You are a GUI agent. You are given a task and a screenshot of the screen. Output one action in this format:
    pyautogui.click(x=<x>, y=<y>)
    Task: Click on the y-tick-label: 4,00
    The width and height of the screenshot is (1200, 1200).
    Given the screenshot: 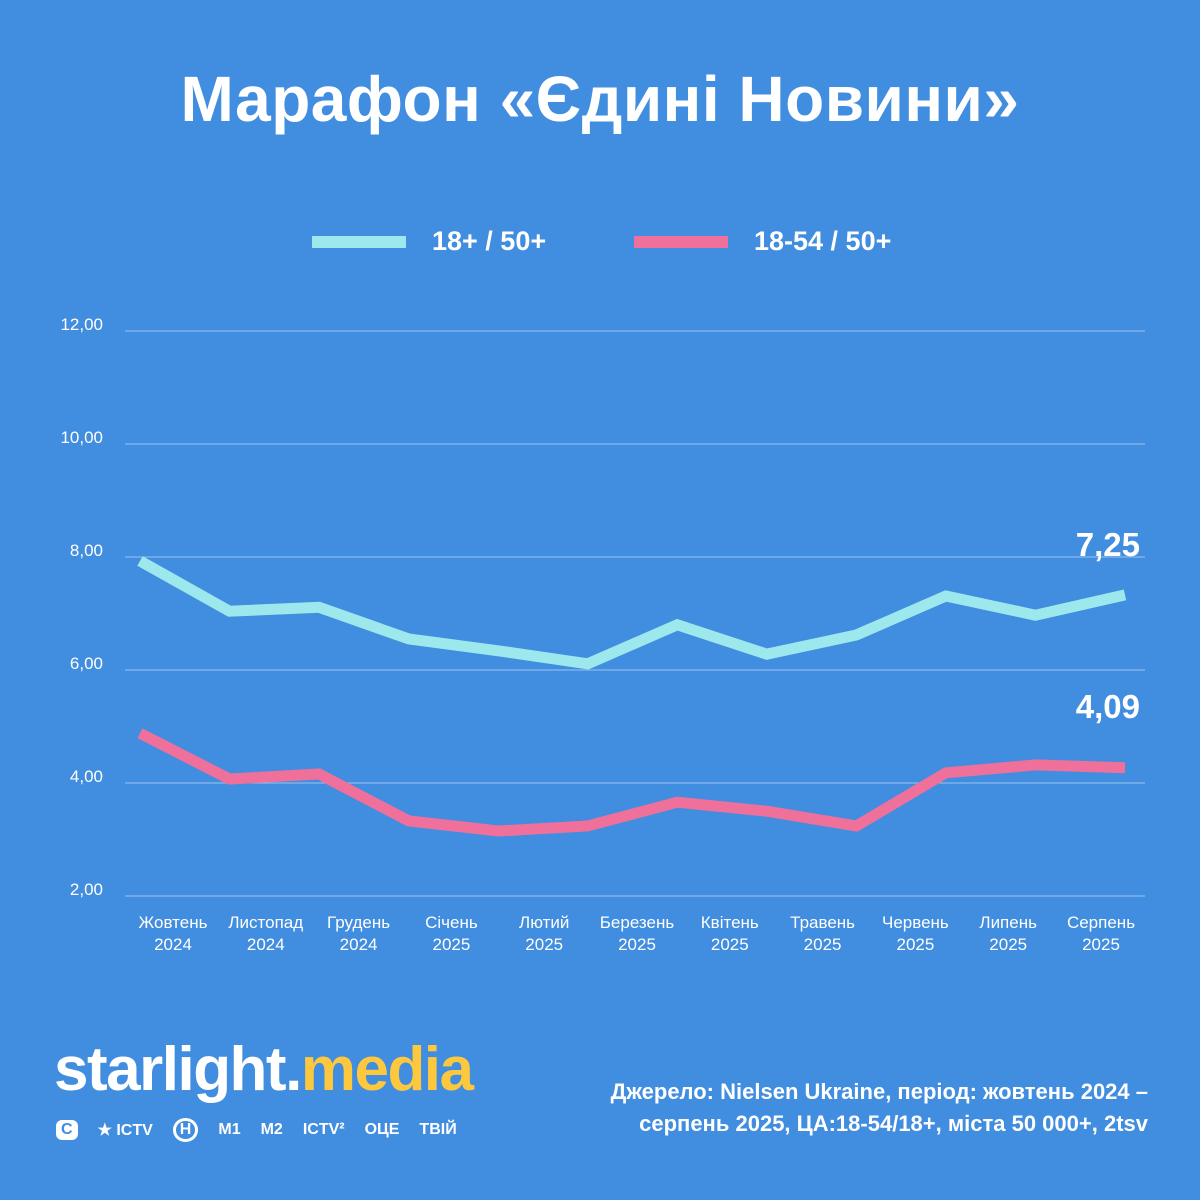 What is the action you would take?
    pyautogui.click(x=86, y=776)
    